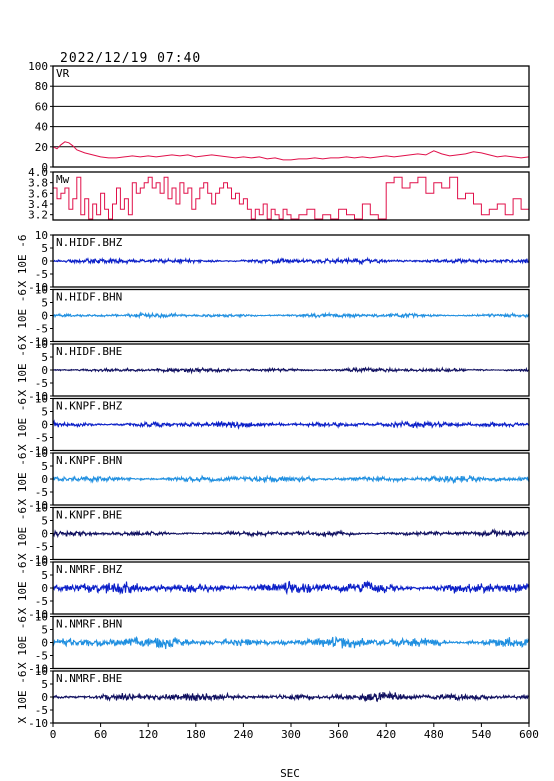 The image size is (554, 781). Describe the element at coordinates (100, 734) in the screenshot. I see `x-tick-label: 60` at that location.